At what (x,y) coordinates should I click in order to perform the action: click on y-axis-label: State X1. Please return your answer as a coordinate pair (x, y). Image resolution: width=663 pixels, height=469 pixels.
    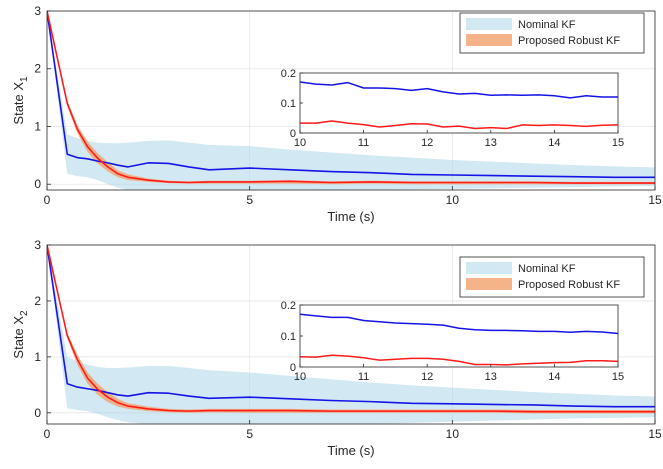
    Looking at the image, I should click on (20, 100).